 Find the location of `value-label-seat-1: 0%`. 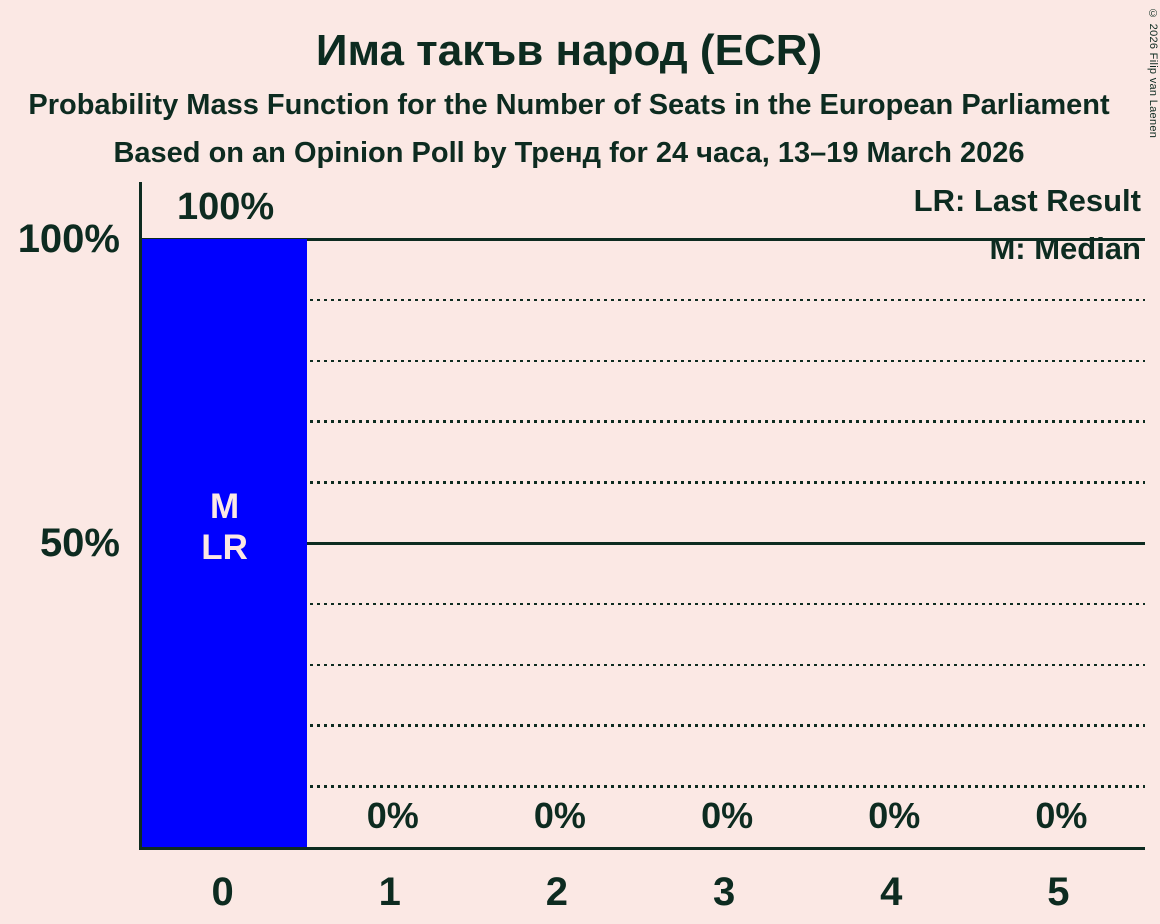

value-label-seat-1: 0% is located at coordinates (392, 815).